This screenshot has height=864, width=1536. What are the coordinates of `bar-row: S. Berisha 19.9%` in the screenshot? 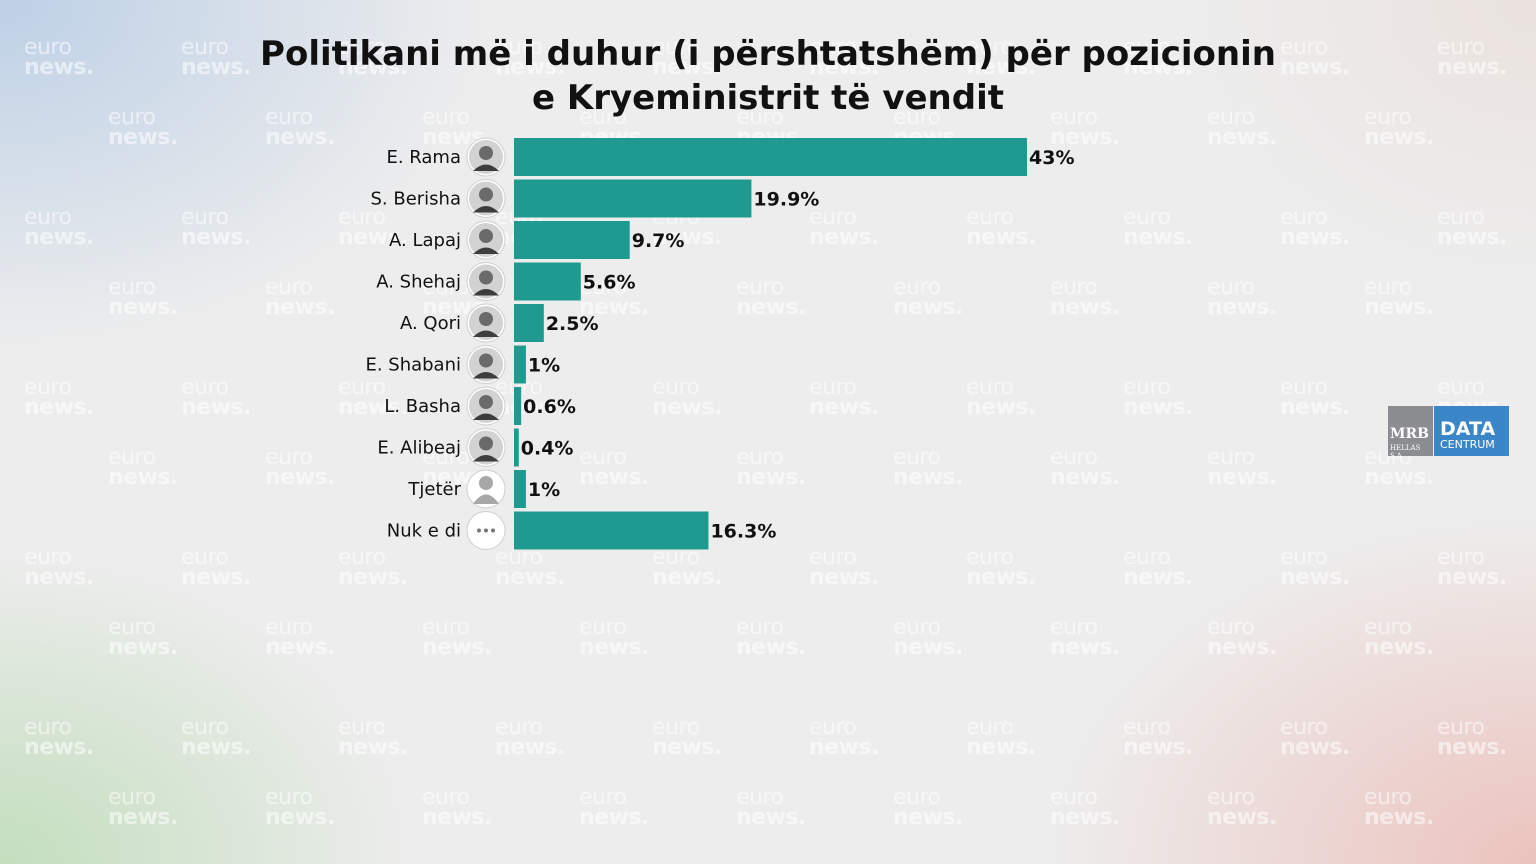 It's located at (594, 198).